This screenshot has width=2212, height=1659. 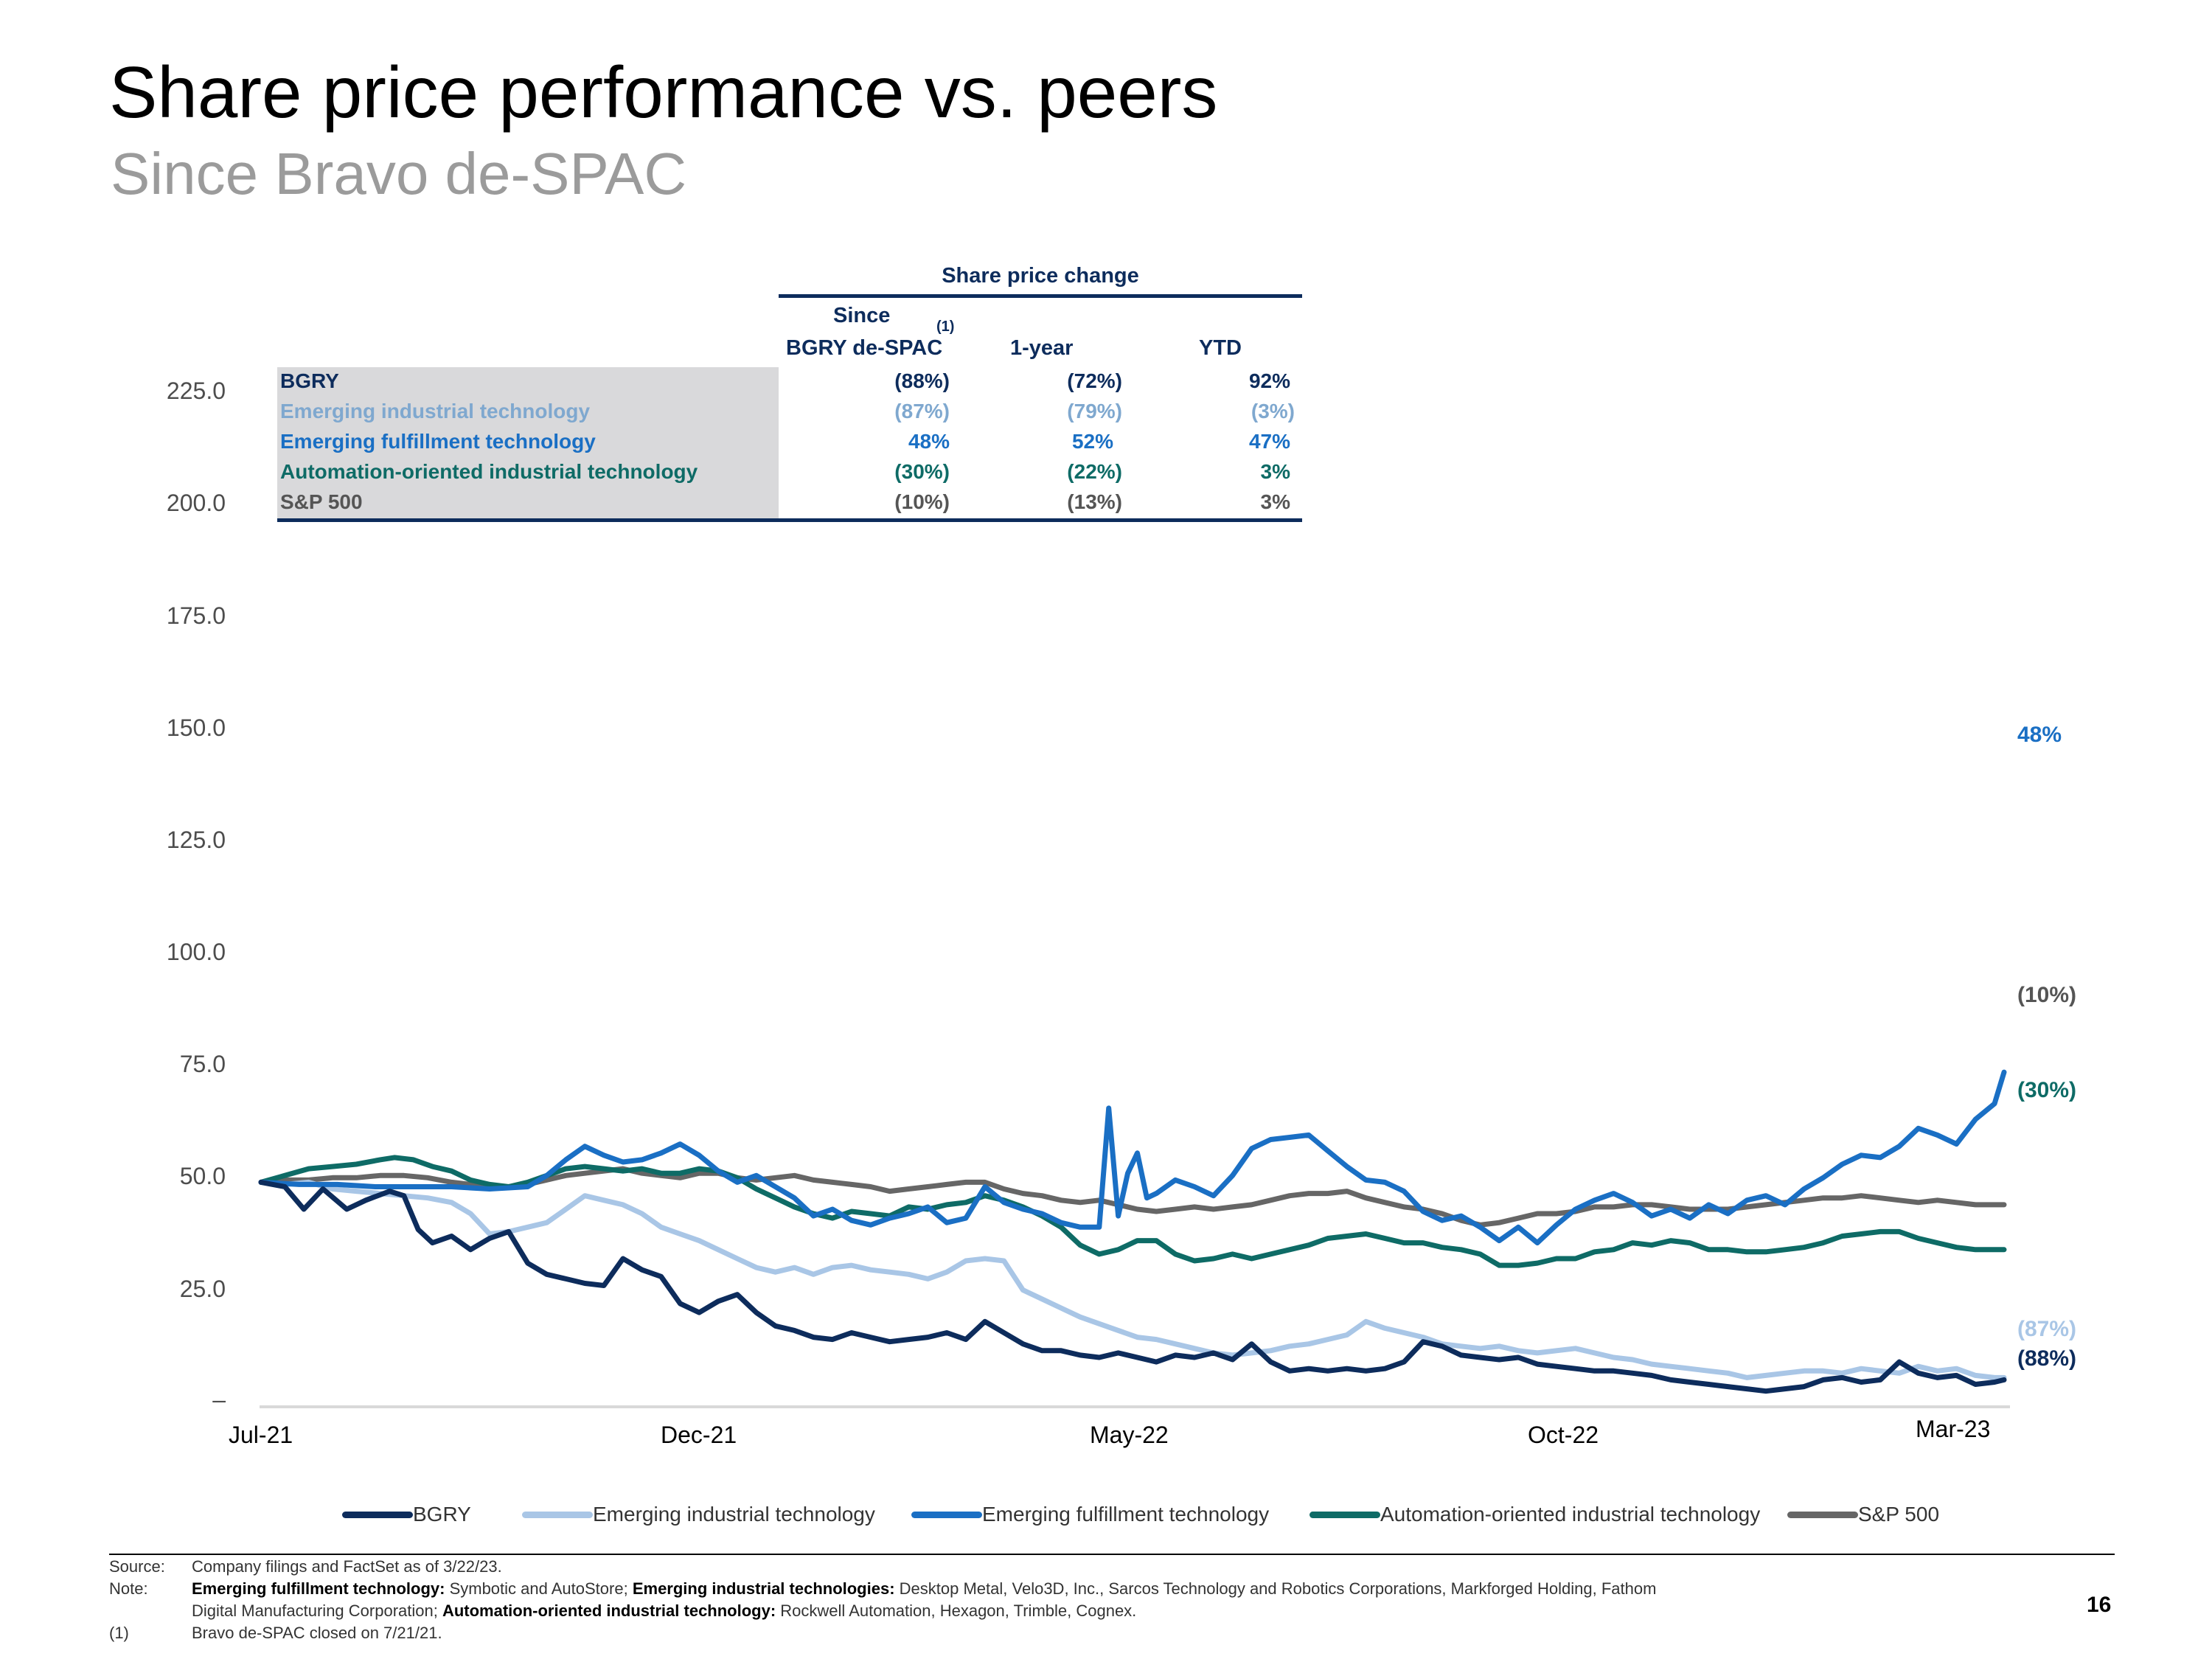 What do you see at coordinates (399, 173) in the screenshot?
I see `page-subtitle: Since Bravo de-SPAC` at bounding box center [399, 173].